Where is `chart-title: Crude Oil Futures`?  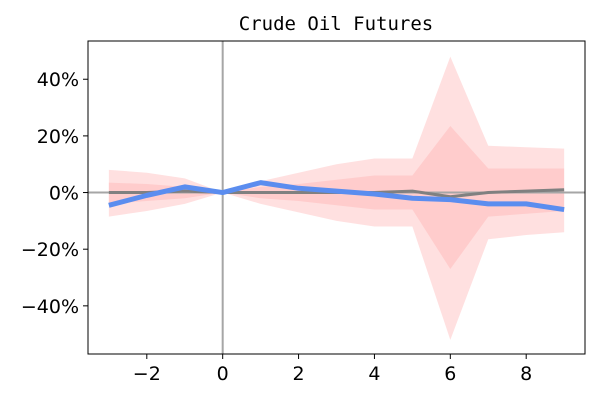 chart-title: Crude Oil Futures is located at coordinates (336, 24).